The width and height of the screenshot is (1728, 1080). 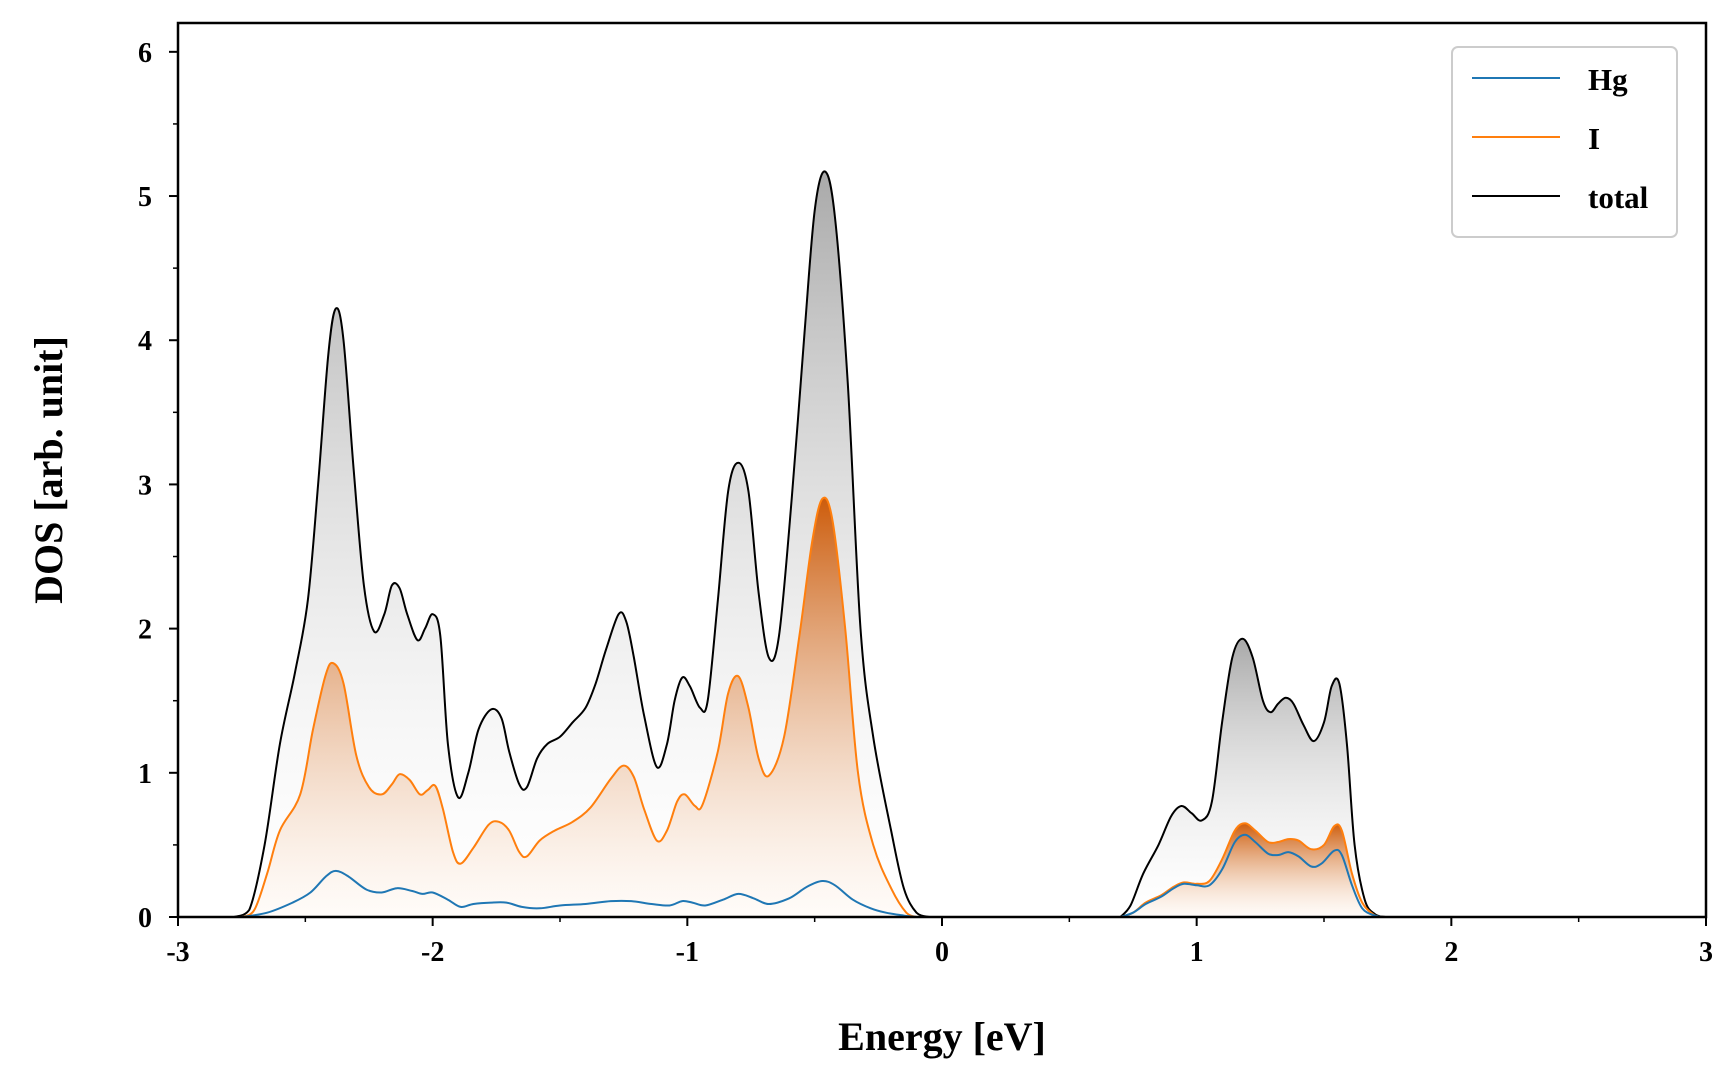 I want to click on y-tick-label: 6, so click(x=145, y=53).